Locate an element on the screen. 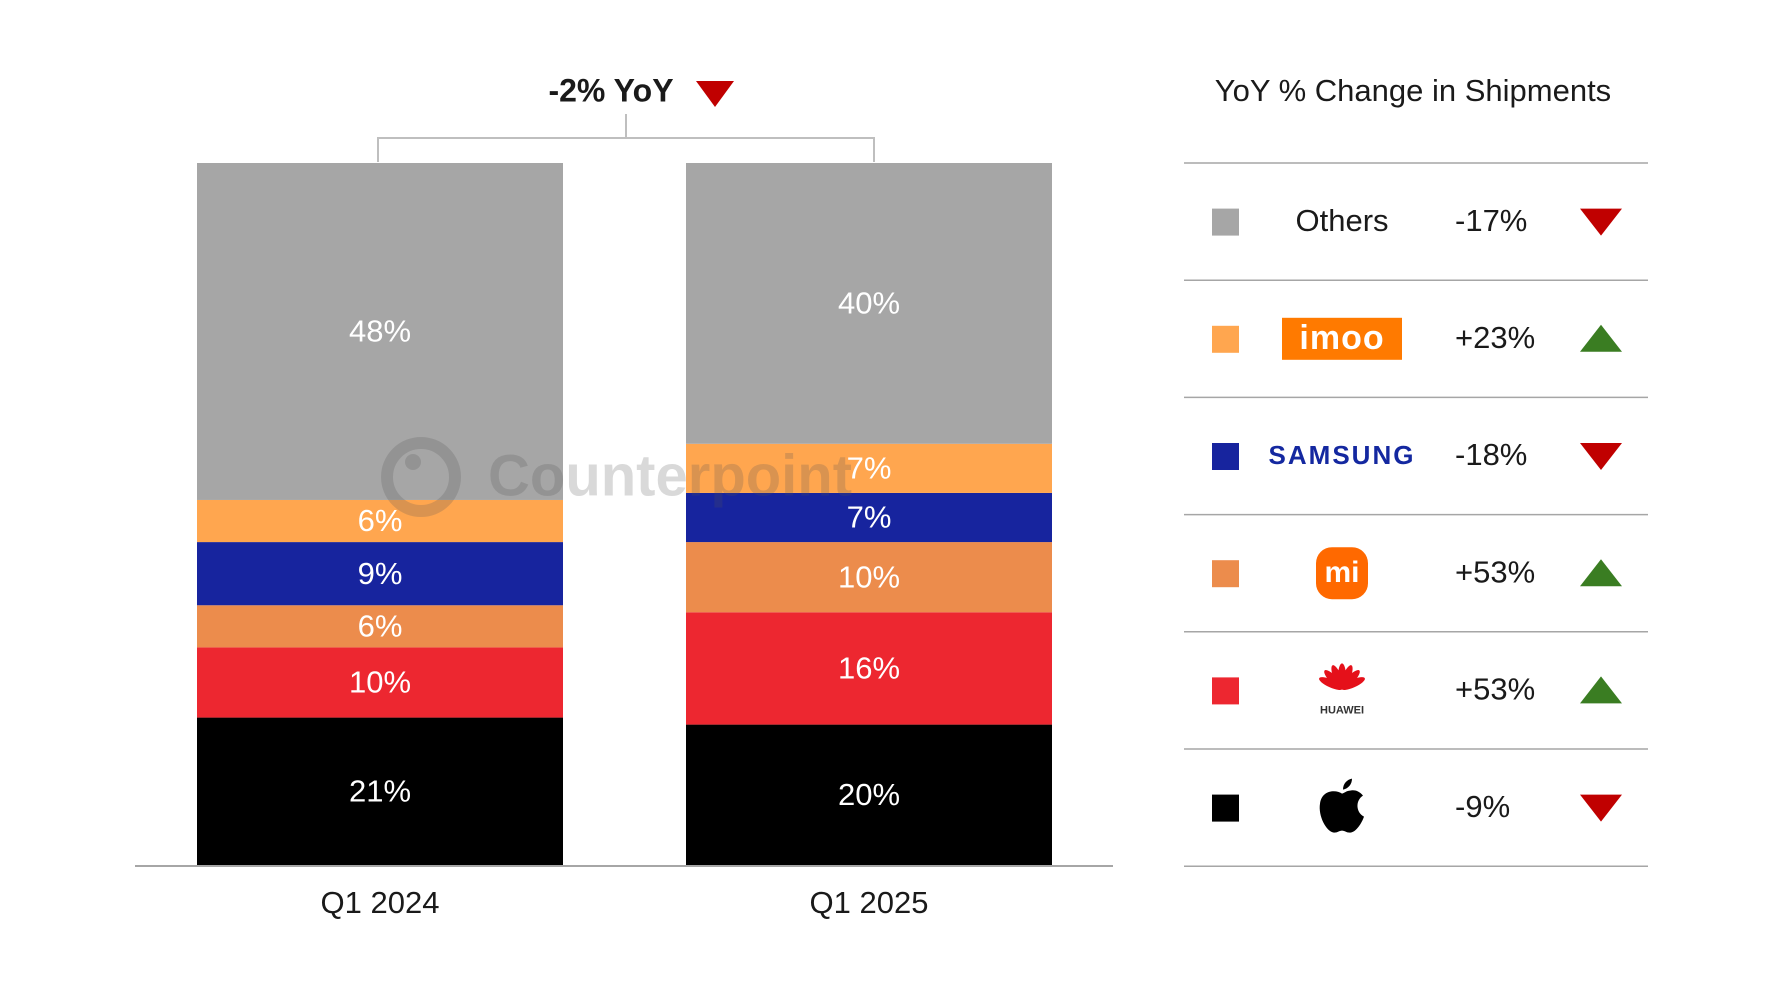 The height and width of the screenshot is (989, 1782). apple-logo is located at coordinates (1341, 805).